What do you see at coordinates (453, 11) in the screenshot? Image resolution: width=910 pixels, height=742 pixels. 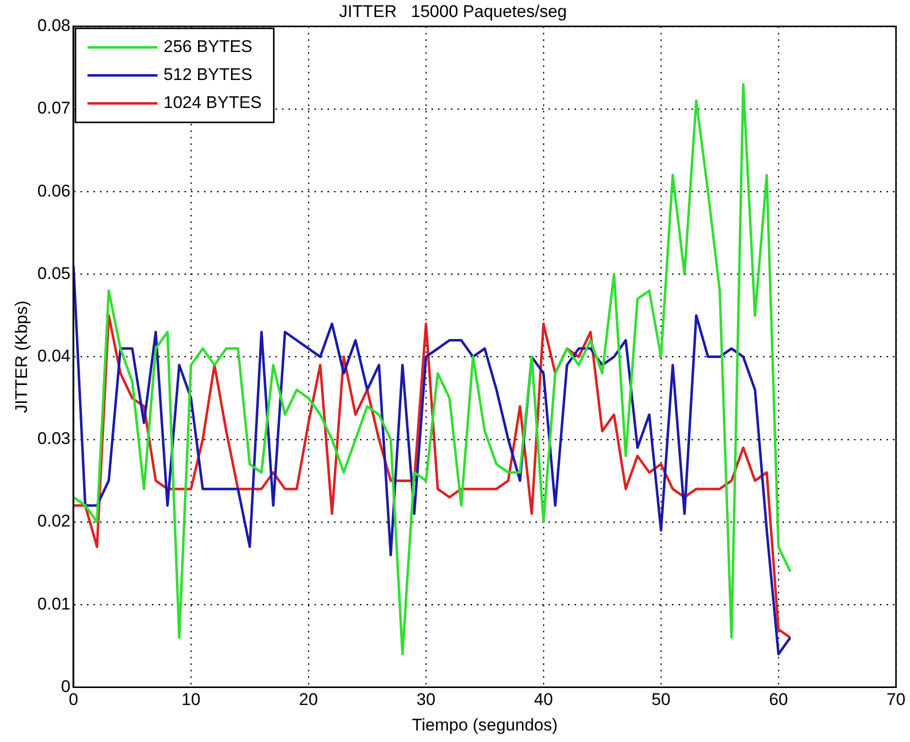 I see `chart-title: JITTER 15000 Paquetes/seg` at bounding box center [453, 11].